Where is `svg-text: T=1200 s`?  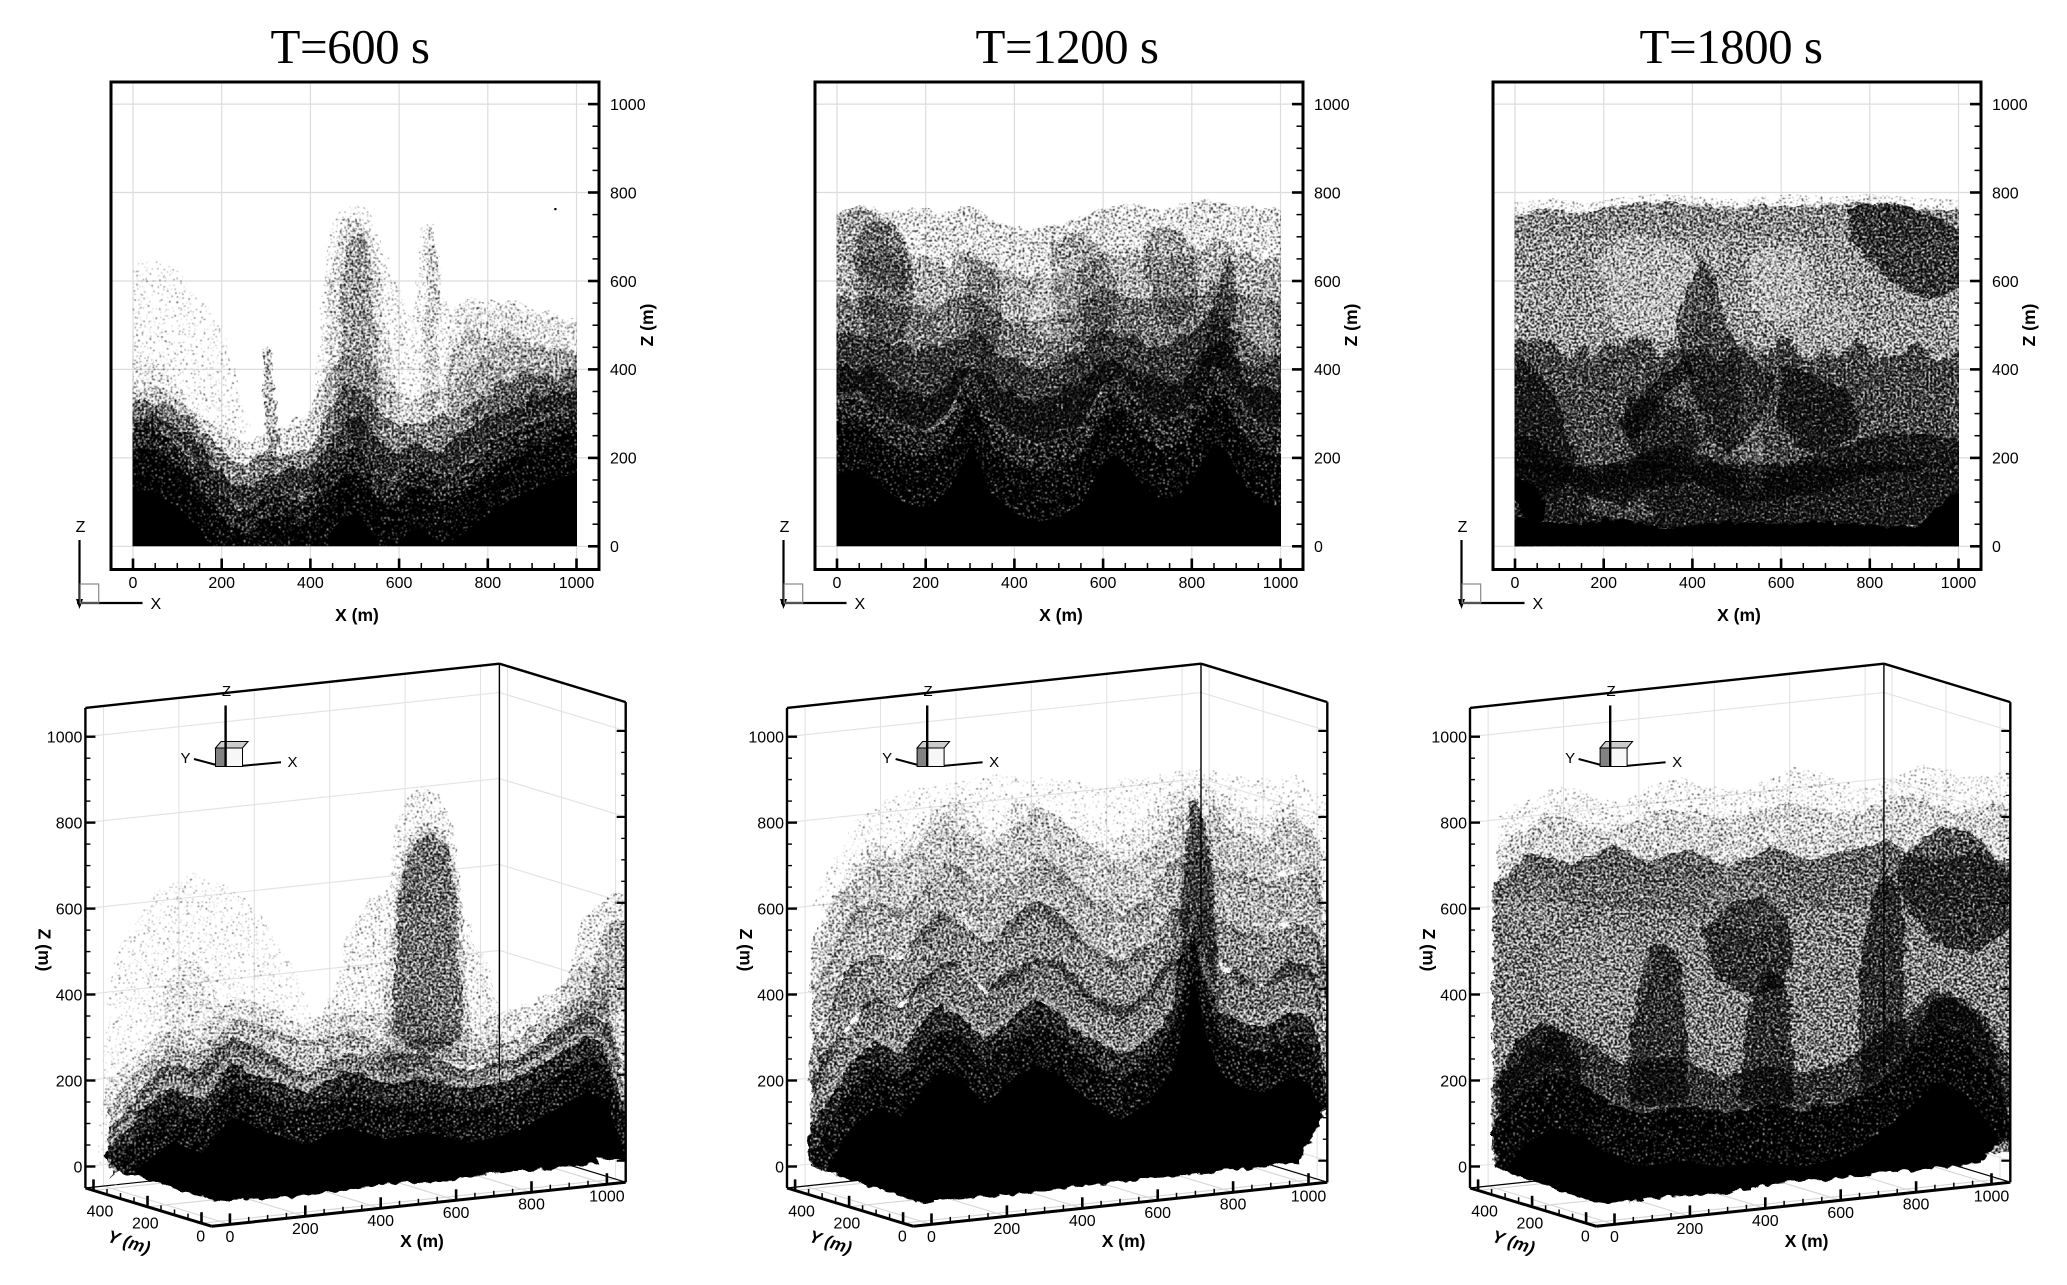 svg-text: T=1200 s is located at coordinates (1067, 46).